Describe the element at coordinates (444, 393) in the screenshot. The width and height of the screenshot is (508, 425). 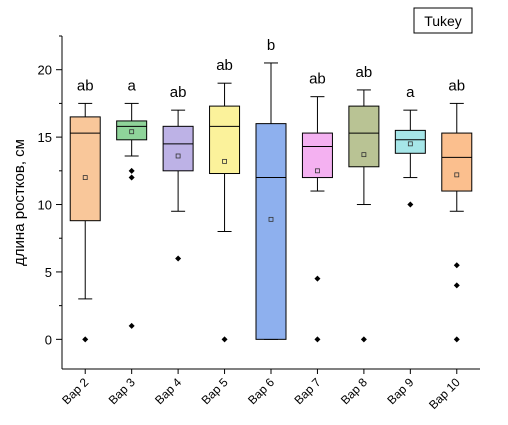
I see `x-tick-label: Вар 10` at that location.